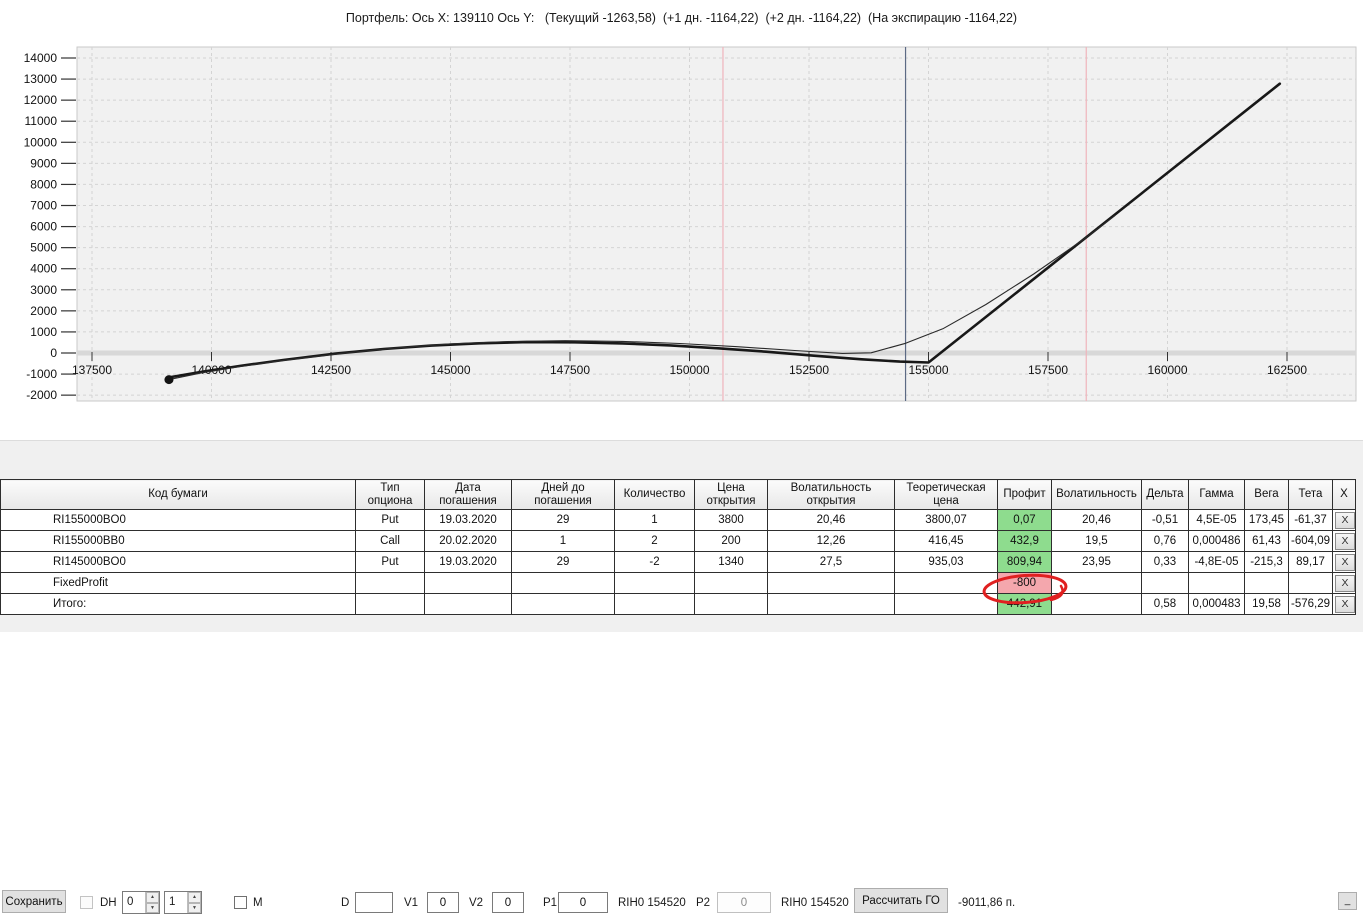 This screenshot has width=1363, height=914. What do you see at coordinates (1347, 901) in the screenshot?
I see `minimize-button: _` at bounding box center [1347, 901].